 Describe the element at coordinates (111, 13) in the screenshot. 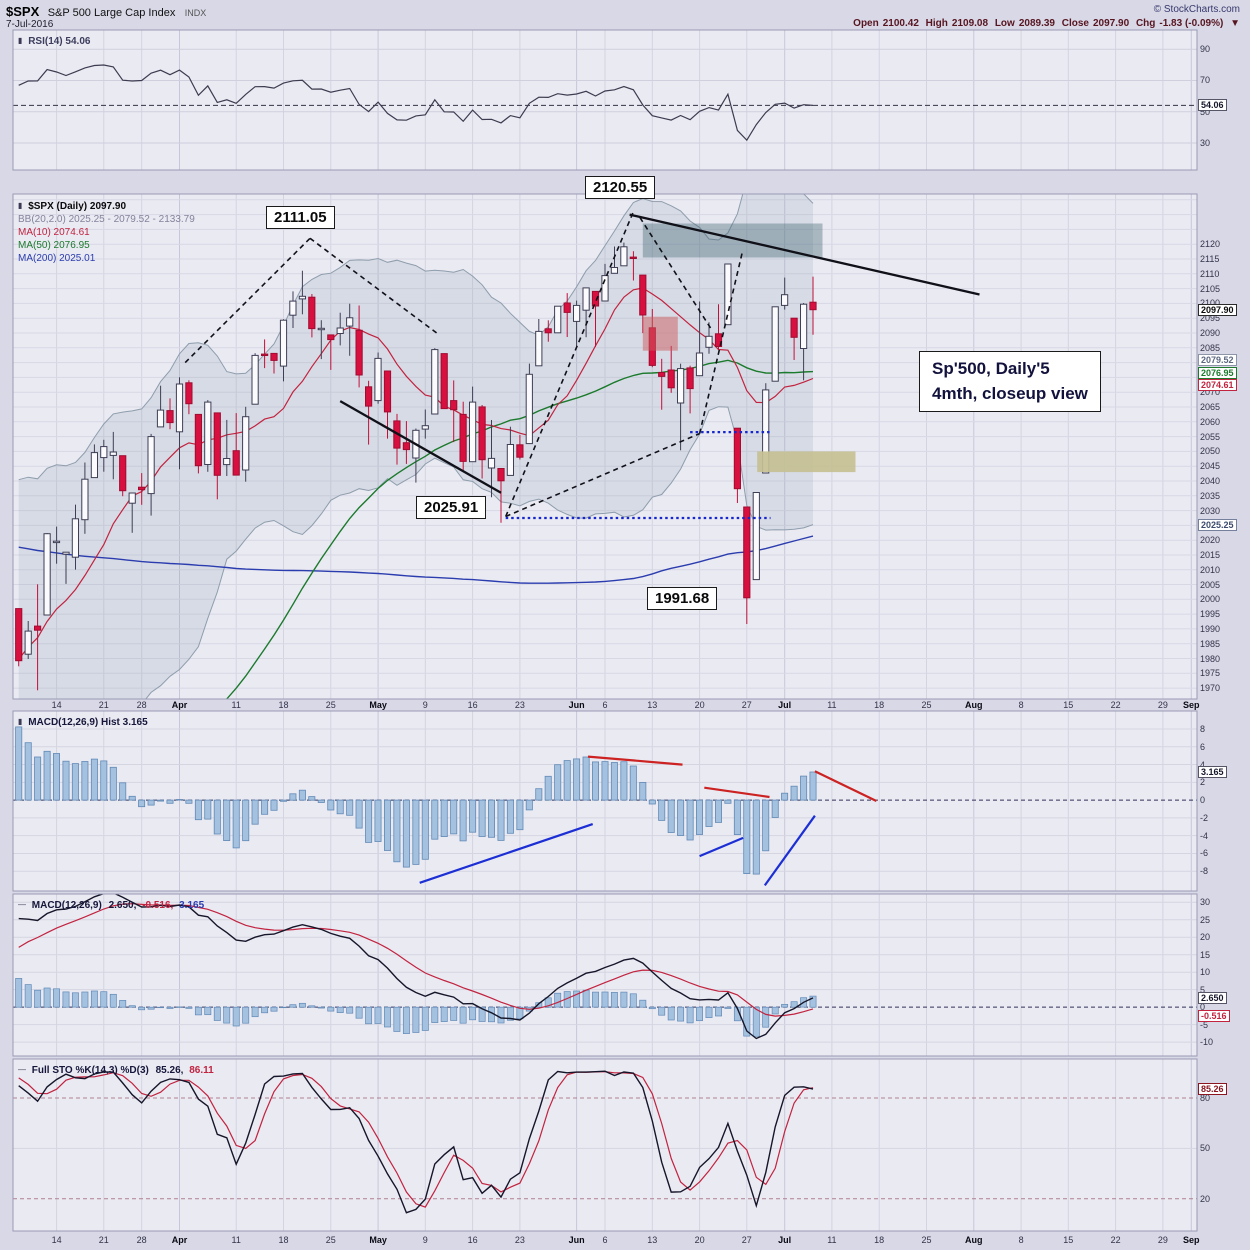

I see `index-name: S&P 500 Large Cap Index` at that location.